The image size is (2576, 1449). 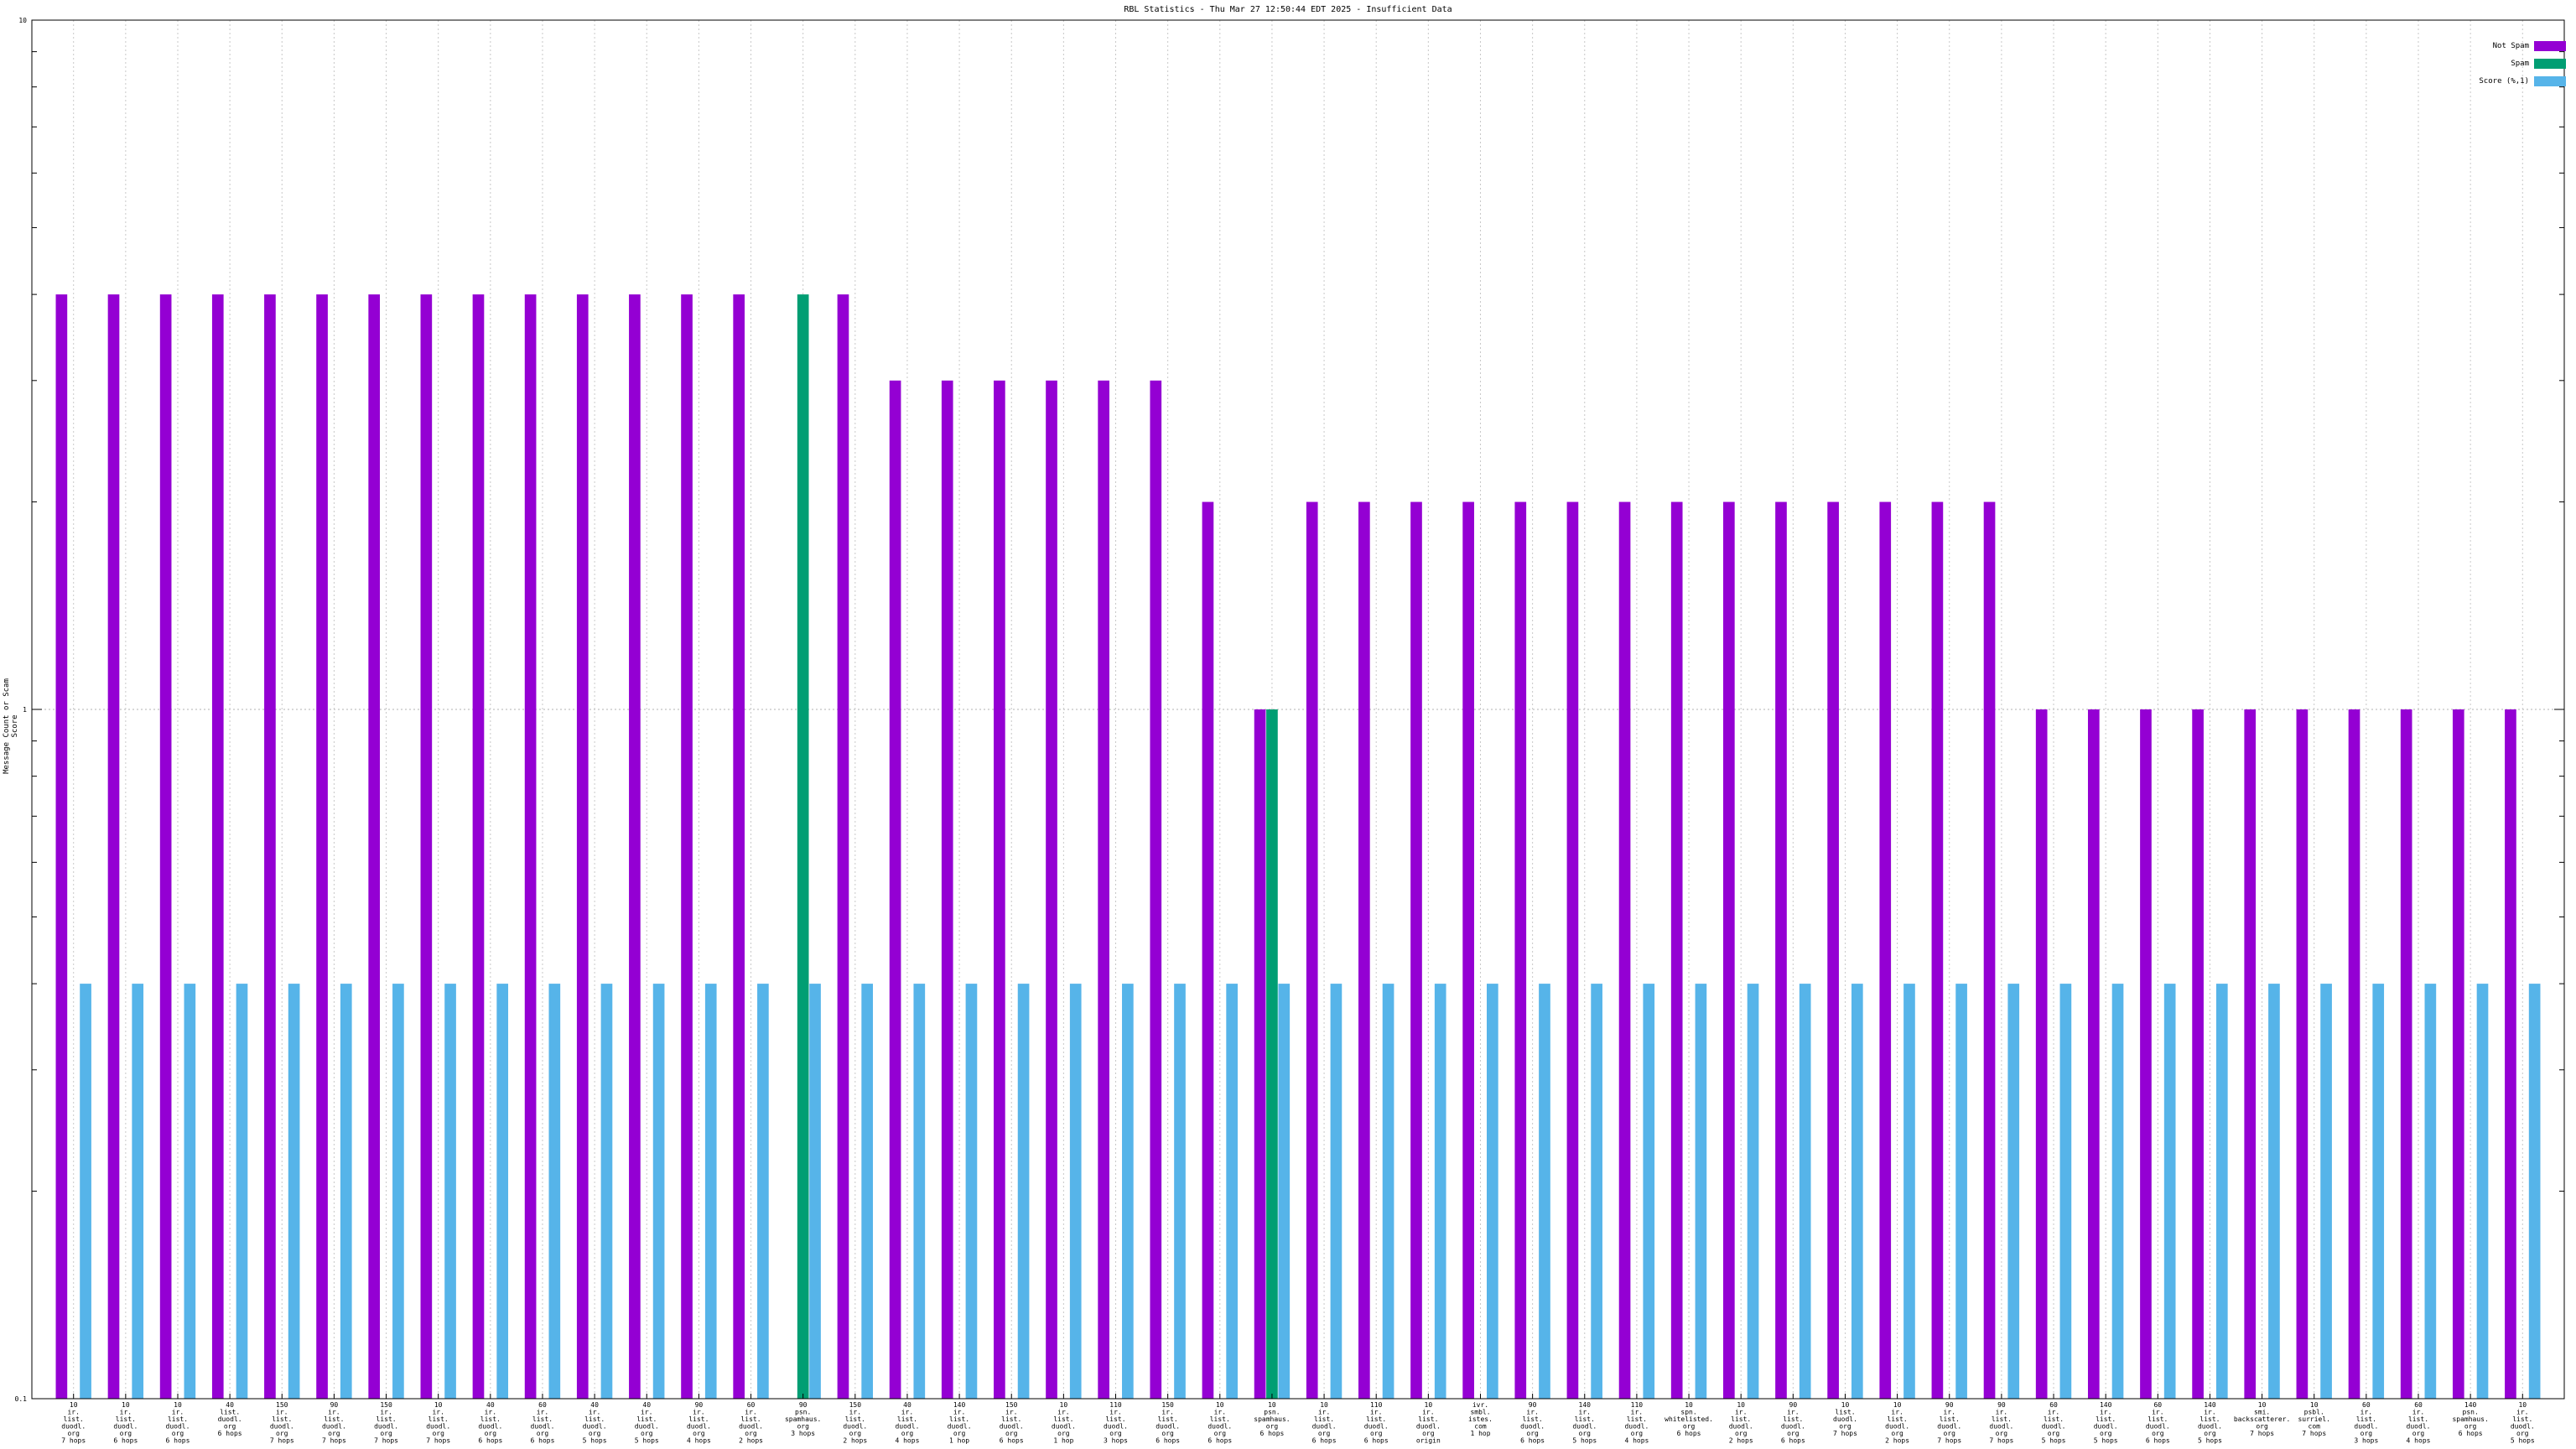 What do you see at coordinates (2158, 1423) in the screenshot?
I see `x-tick-label: 60 ir. list. duodl. org 6 hops` at bounding box center [2158, 1423].